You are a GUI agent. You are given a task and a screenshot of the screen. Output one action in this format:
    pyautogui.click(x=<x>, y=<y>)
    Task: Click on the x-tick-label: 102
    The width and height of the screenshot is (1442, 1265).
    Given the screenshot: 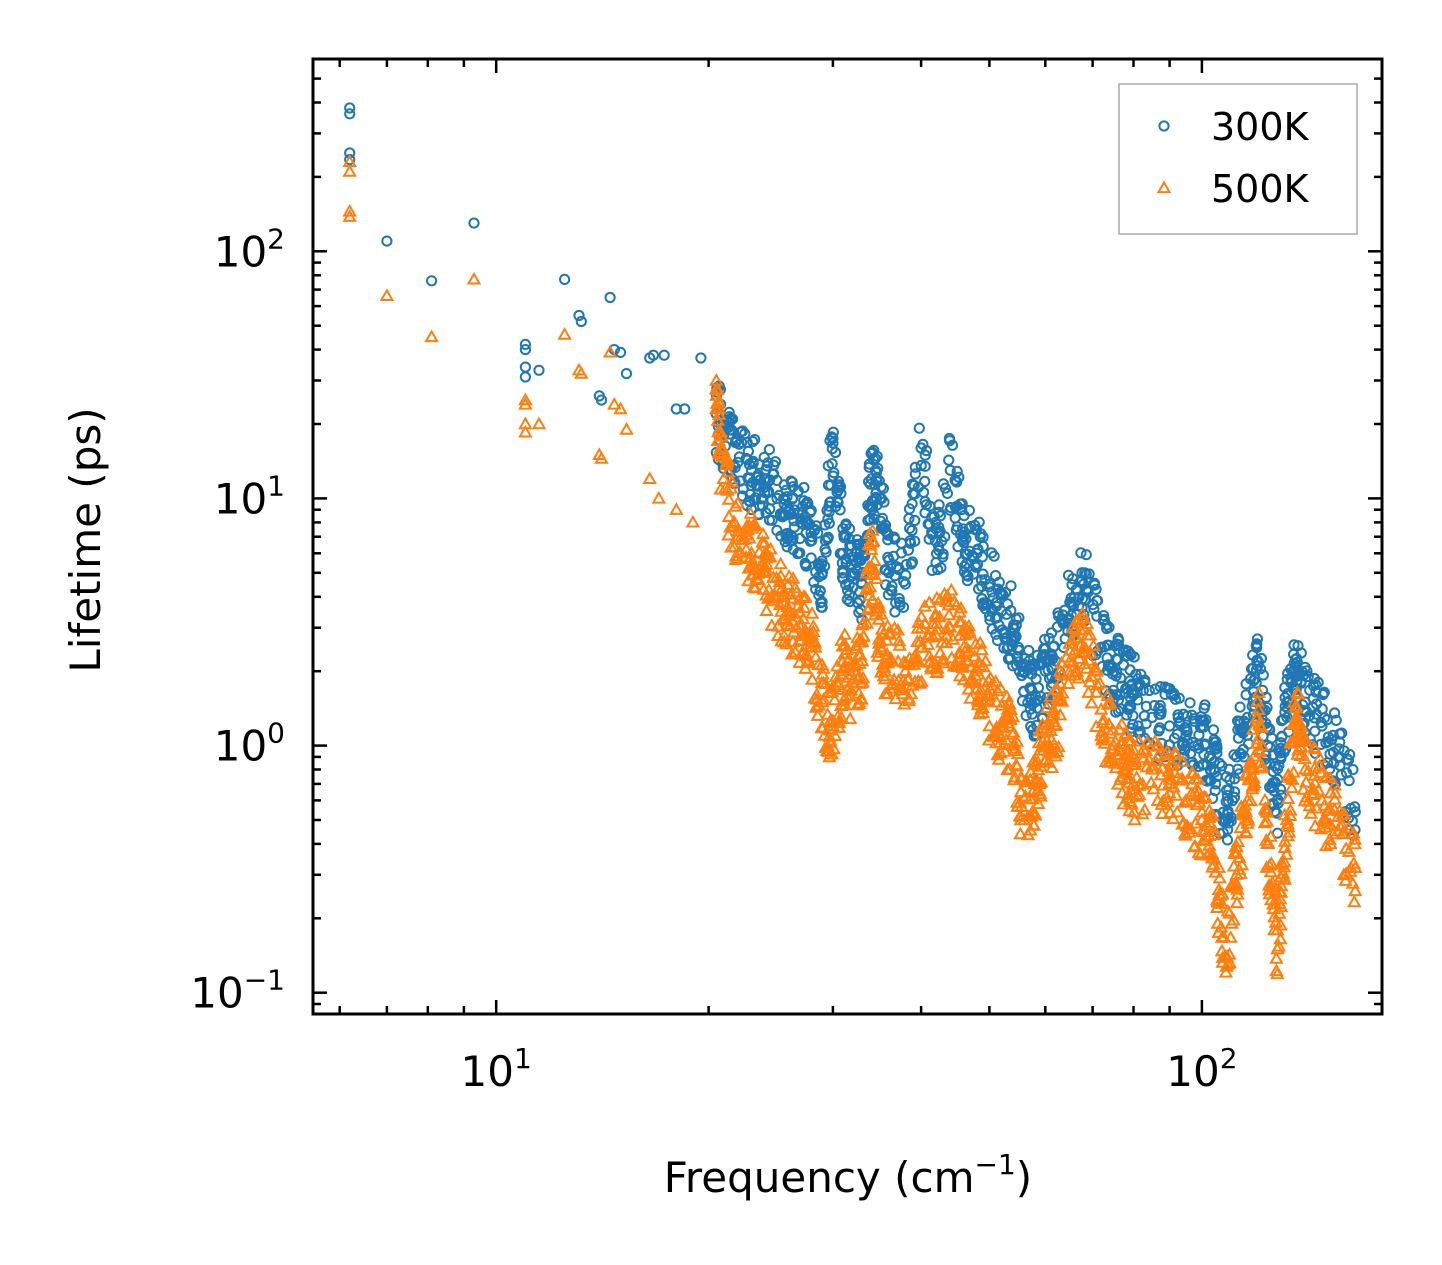 What is the action you would take?
    pyautogui.click(x=1201, y=1069)
    